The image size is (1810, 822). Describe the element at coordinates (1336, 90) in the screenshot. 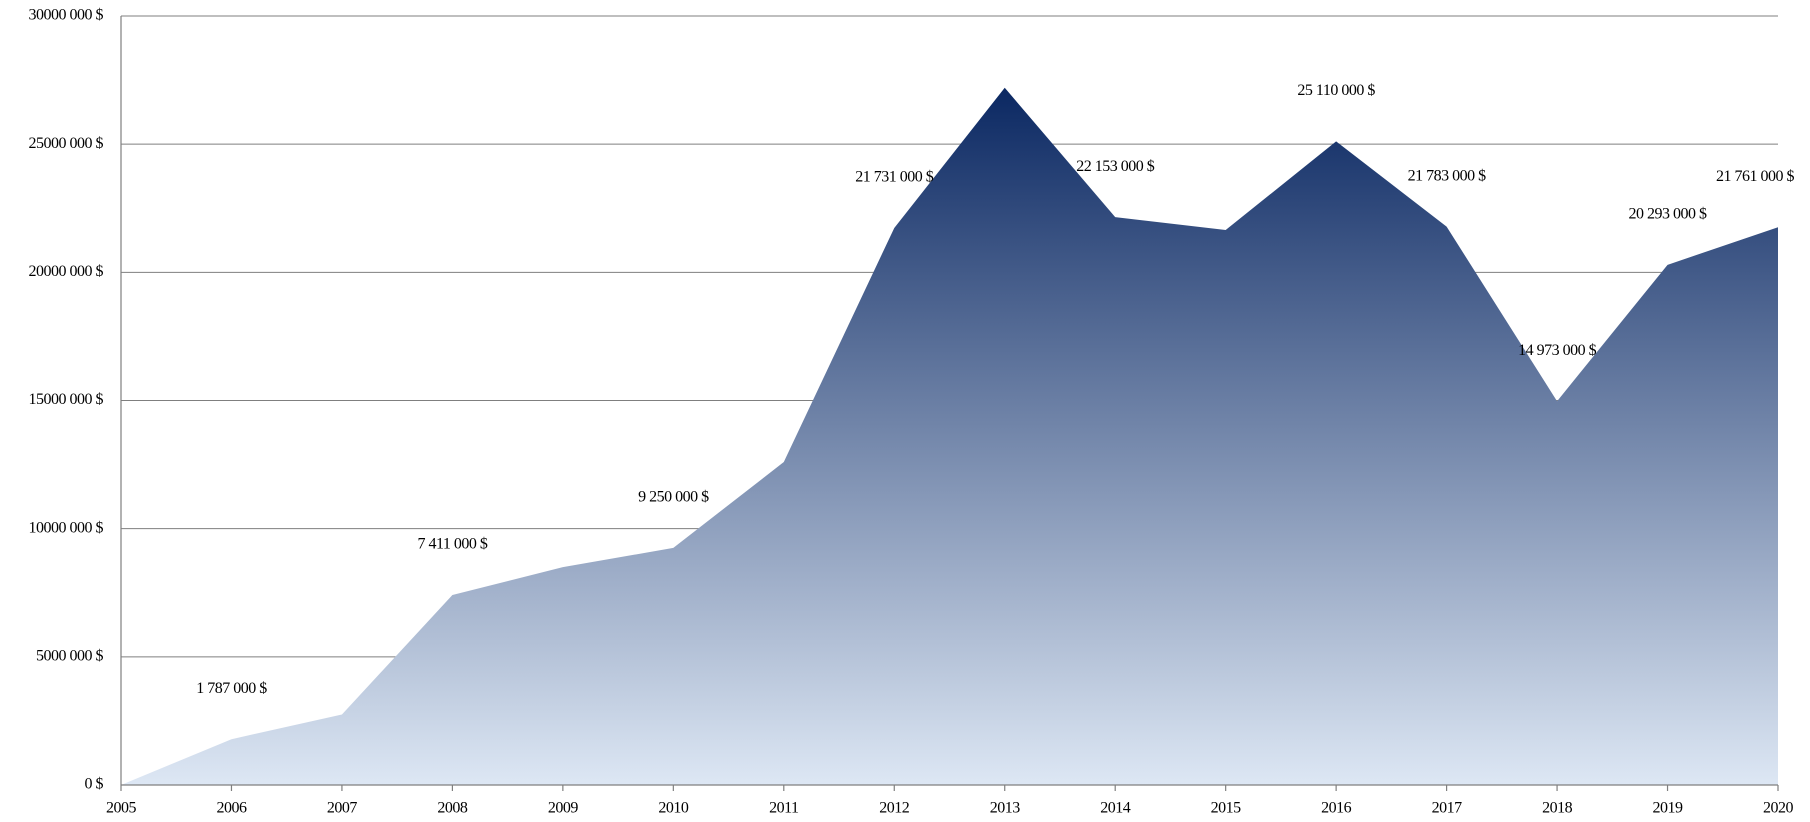

I see `data-label: 25 110 000 $` at that location.